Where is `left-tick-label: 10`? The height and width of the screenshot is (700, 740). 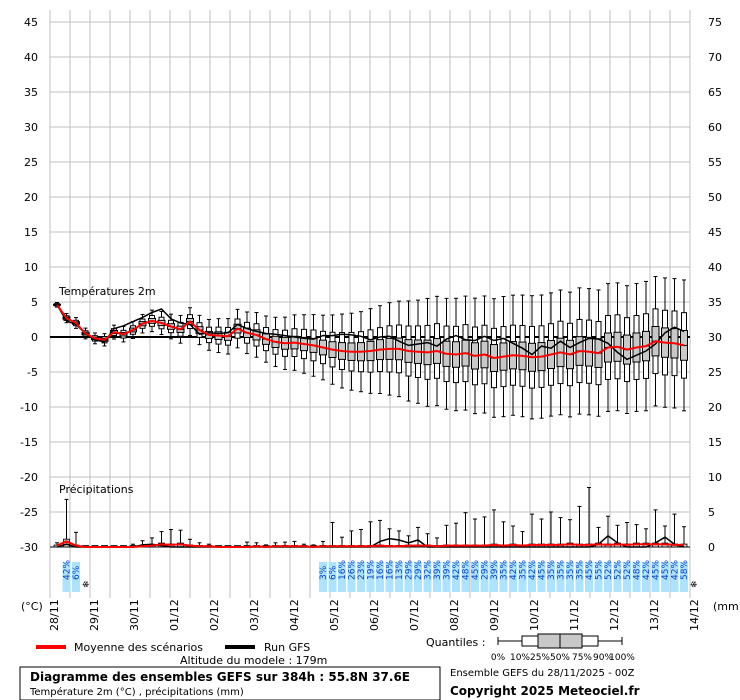
left-tick-label: 10 is located at coordinates (31, 267).